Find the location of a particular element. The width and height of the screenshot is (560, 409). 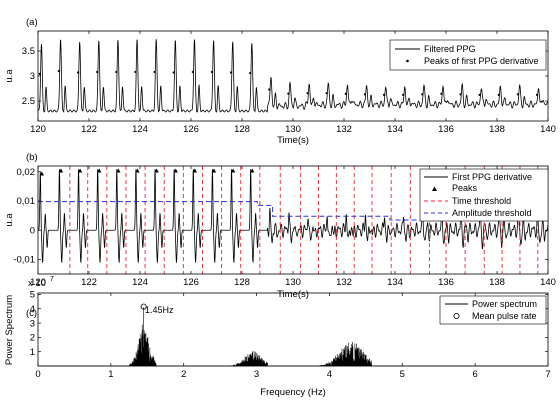

peak-annotation: 1.45Hz is located at coordinates (159, 310).